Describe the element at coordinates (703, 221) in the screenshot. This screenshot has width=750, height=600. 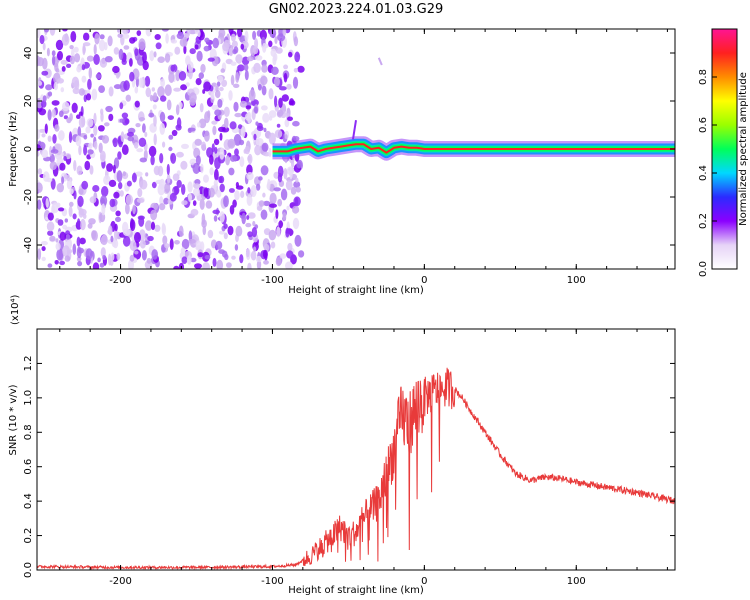
I see `colorbar-tick-label: 0.2` at that location.